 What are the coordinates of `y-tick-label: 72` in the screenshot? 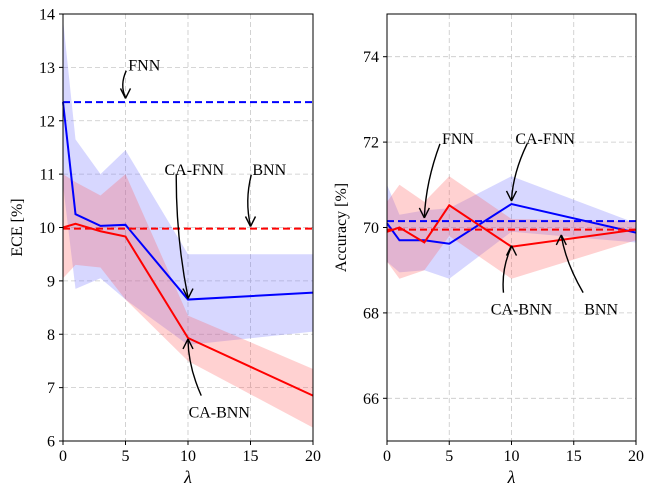 It's located at (371, 143).